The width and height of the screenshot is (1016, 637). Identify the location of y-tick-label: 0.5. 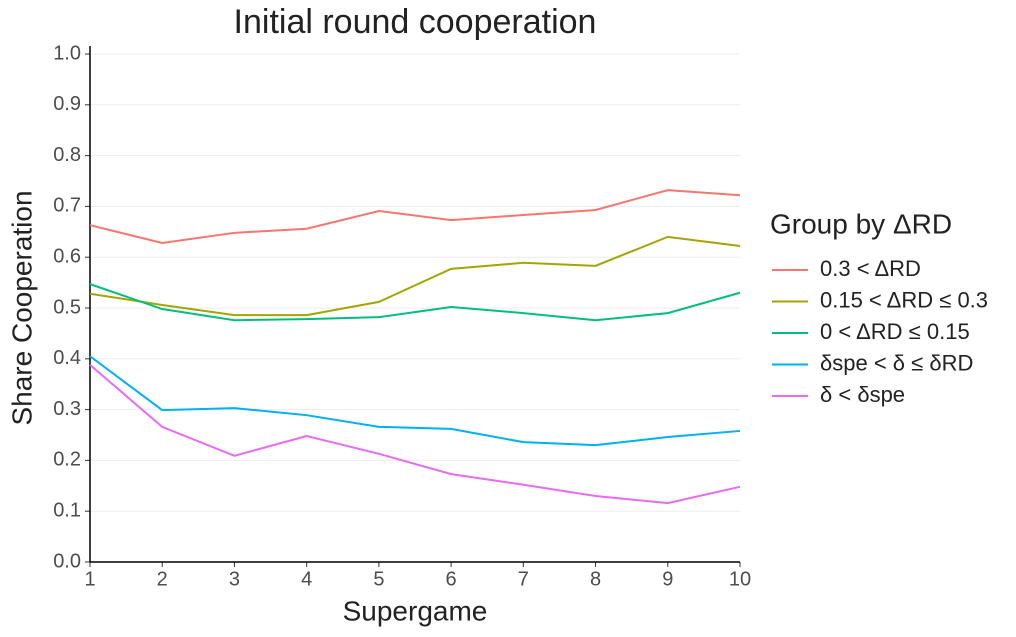
(67, 307).